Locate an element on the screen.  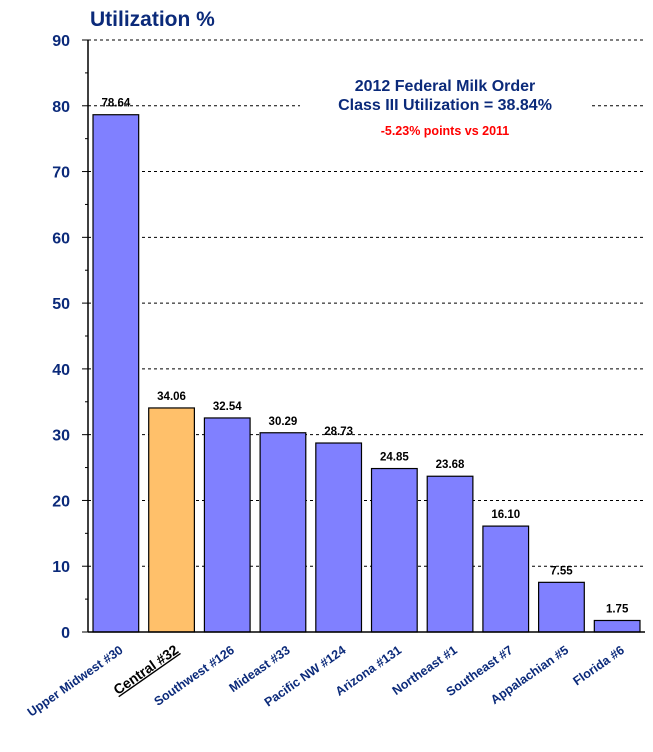
y-tick-label: 20 is located at coordinates (61, 501).